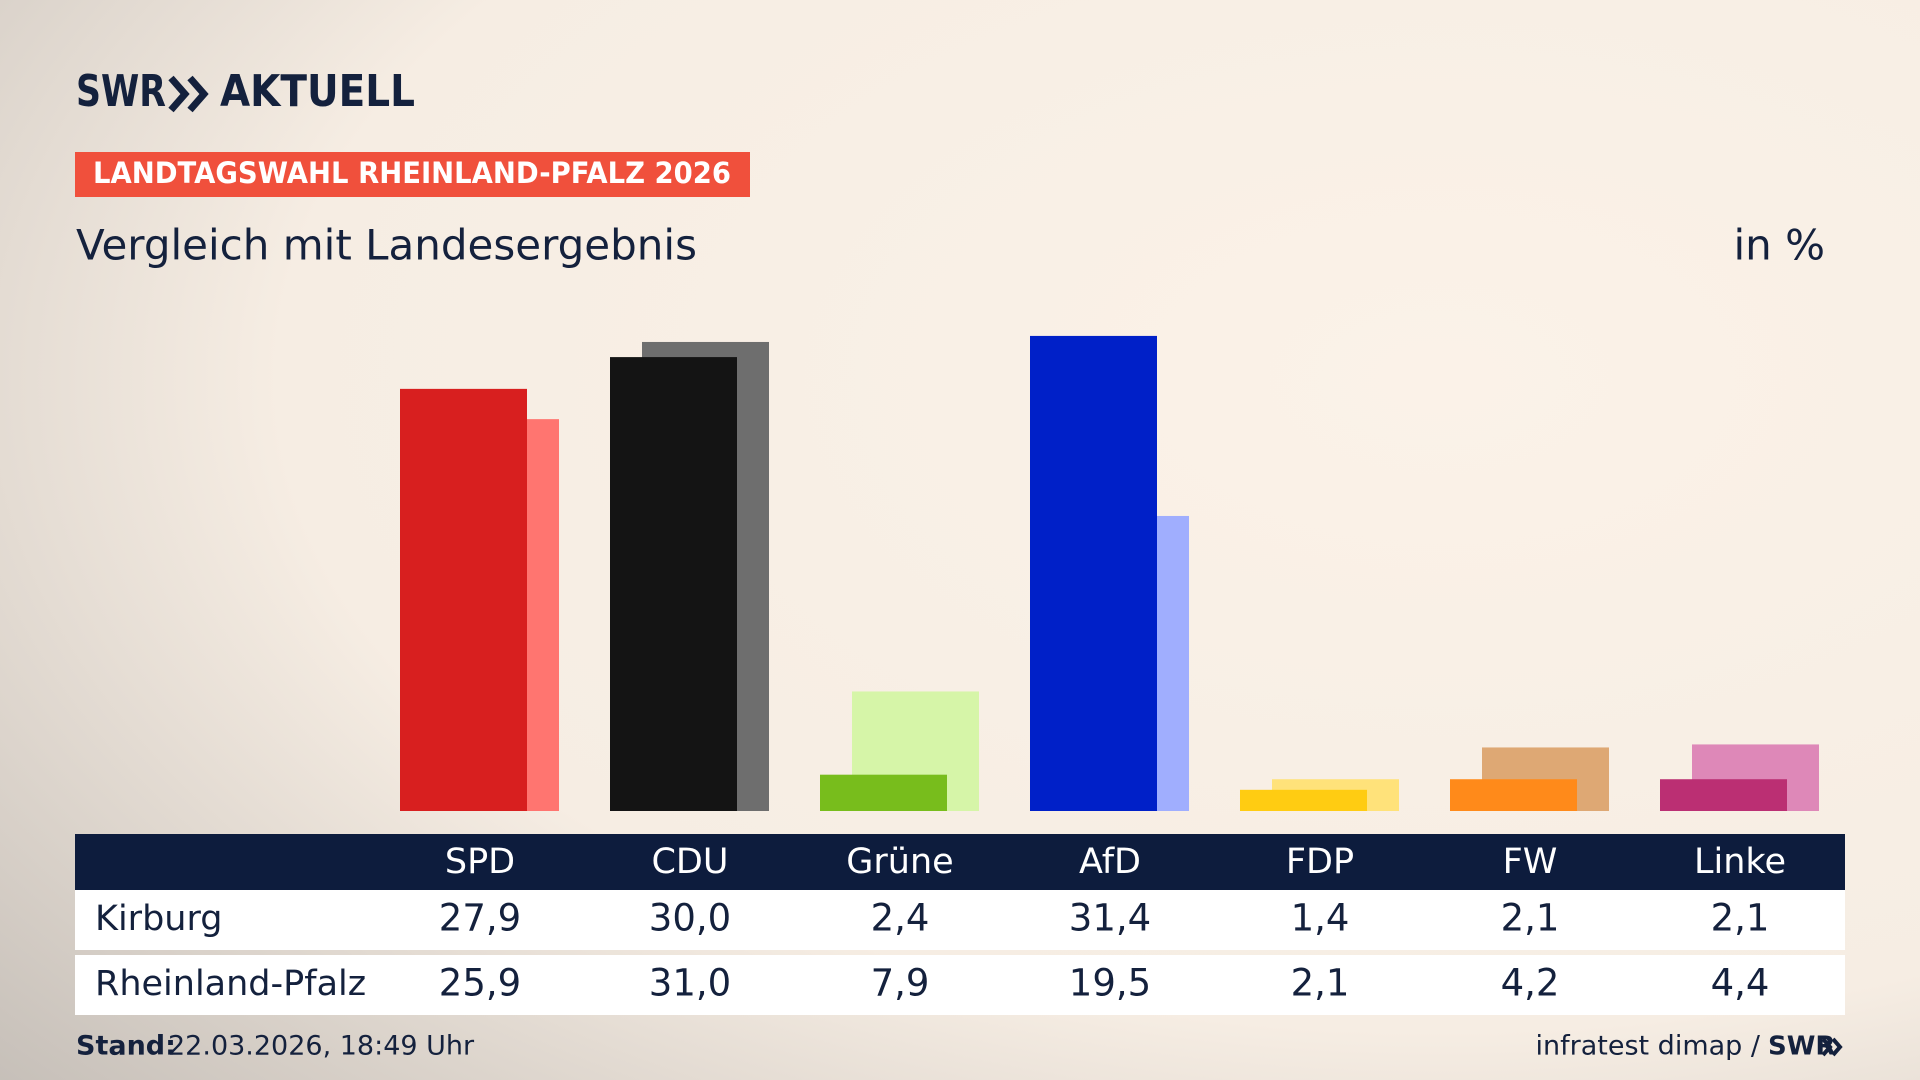 This screenshot has width=1920, height=1080. Describe the element at coordinates (386, 245) in the screenshot. I see `chart-title: Vergleich mit Landesergebnis` at that location.